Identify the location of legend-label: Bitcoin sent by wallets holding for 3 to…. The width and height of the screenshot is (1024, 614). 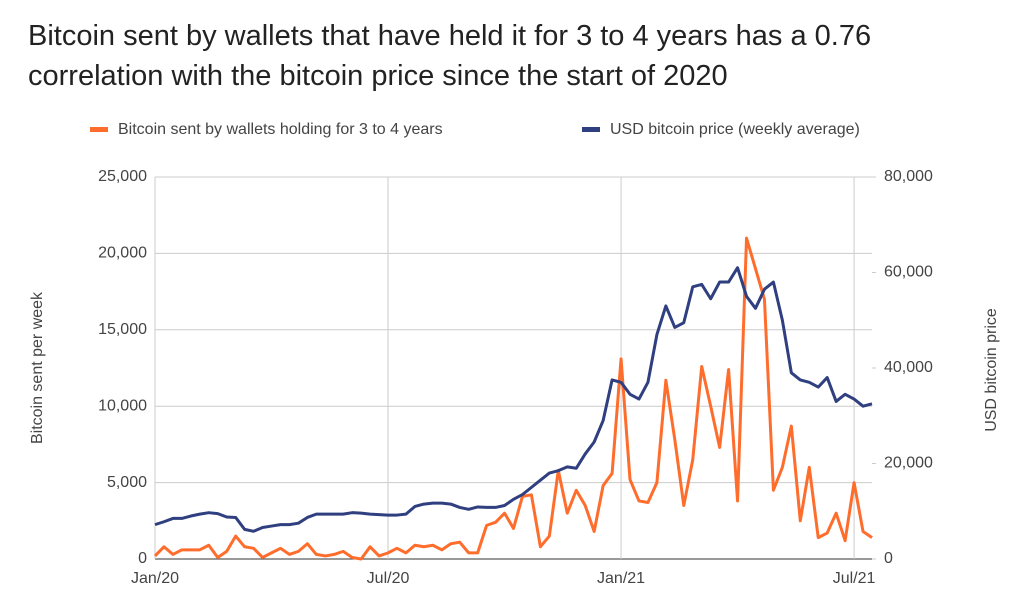
(280, 129).